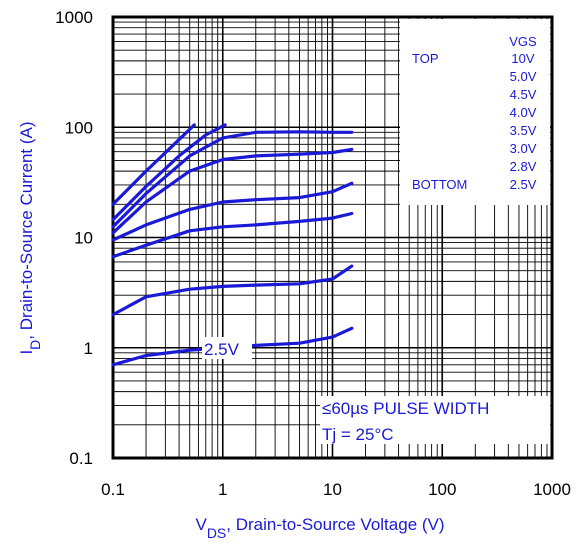 The height and width of the screenshot is (545, 580). What do you see at coordinates (523, 41) in the screenshot?
I see `legend-header: VGS` at bounding box center [523, 41].